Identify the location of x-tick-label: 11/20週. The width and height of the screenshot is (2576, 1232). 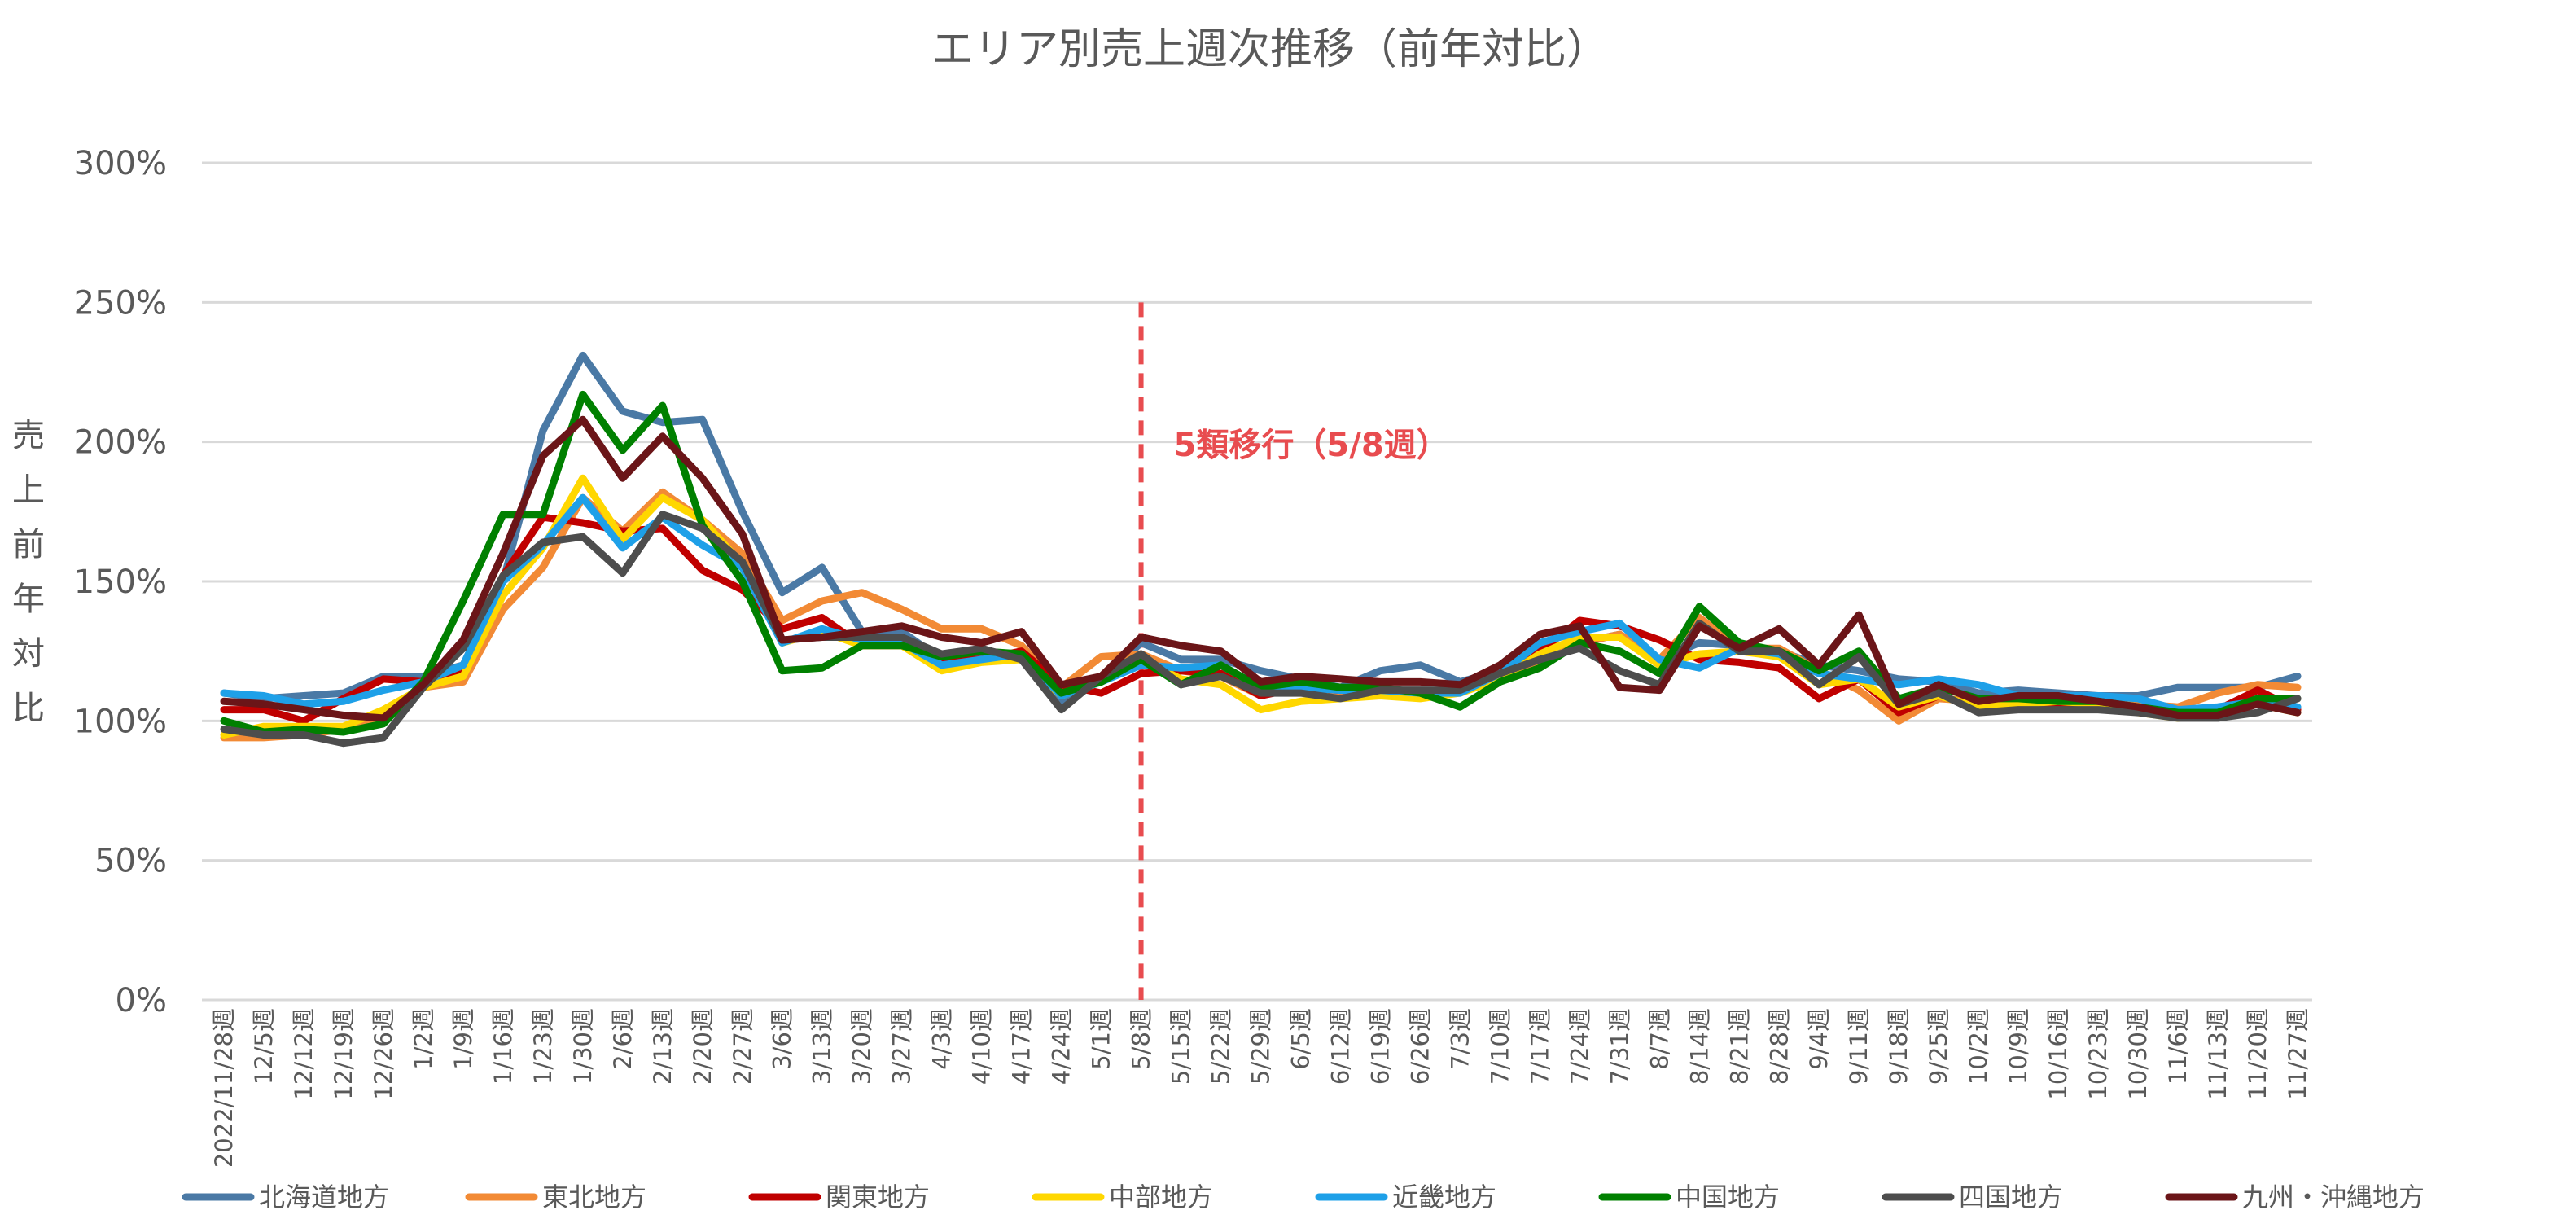
(2258, 1054).